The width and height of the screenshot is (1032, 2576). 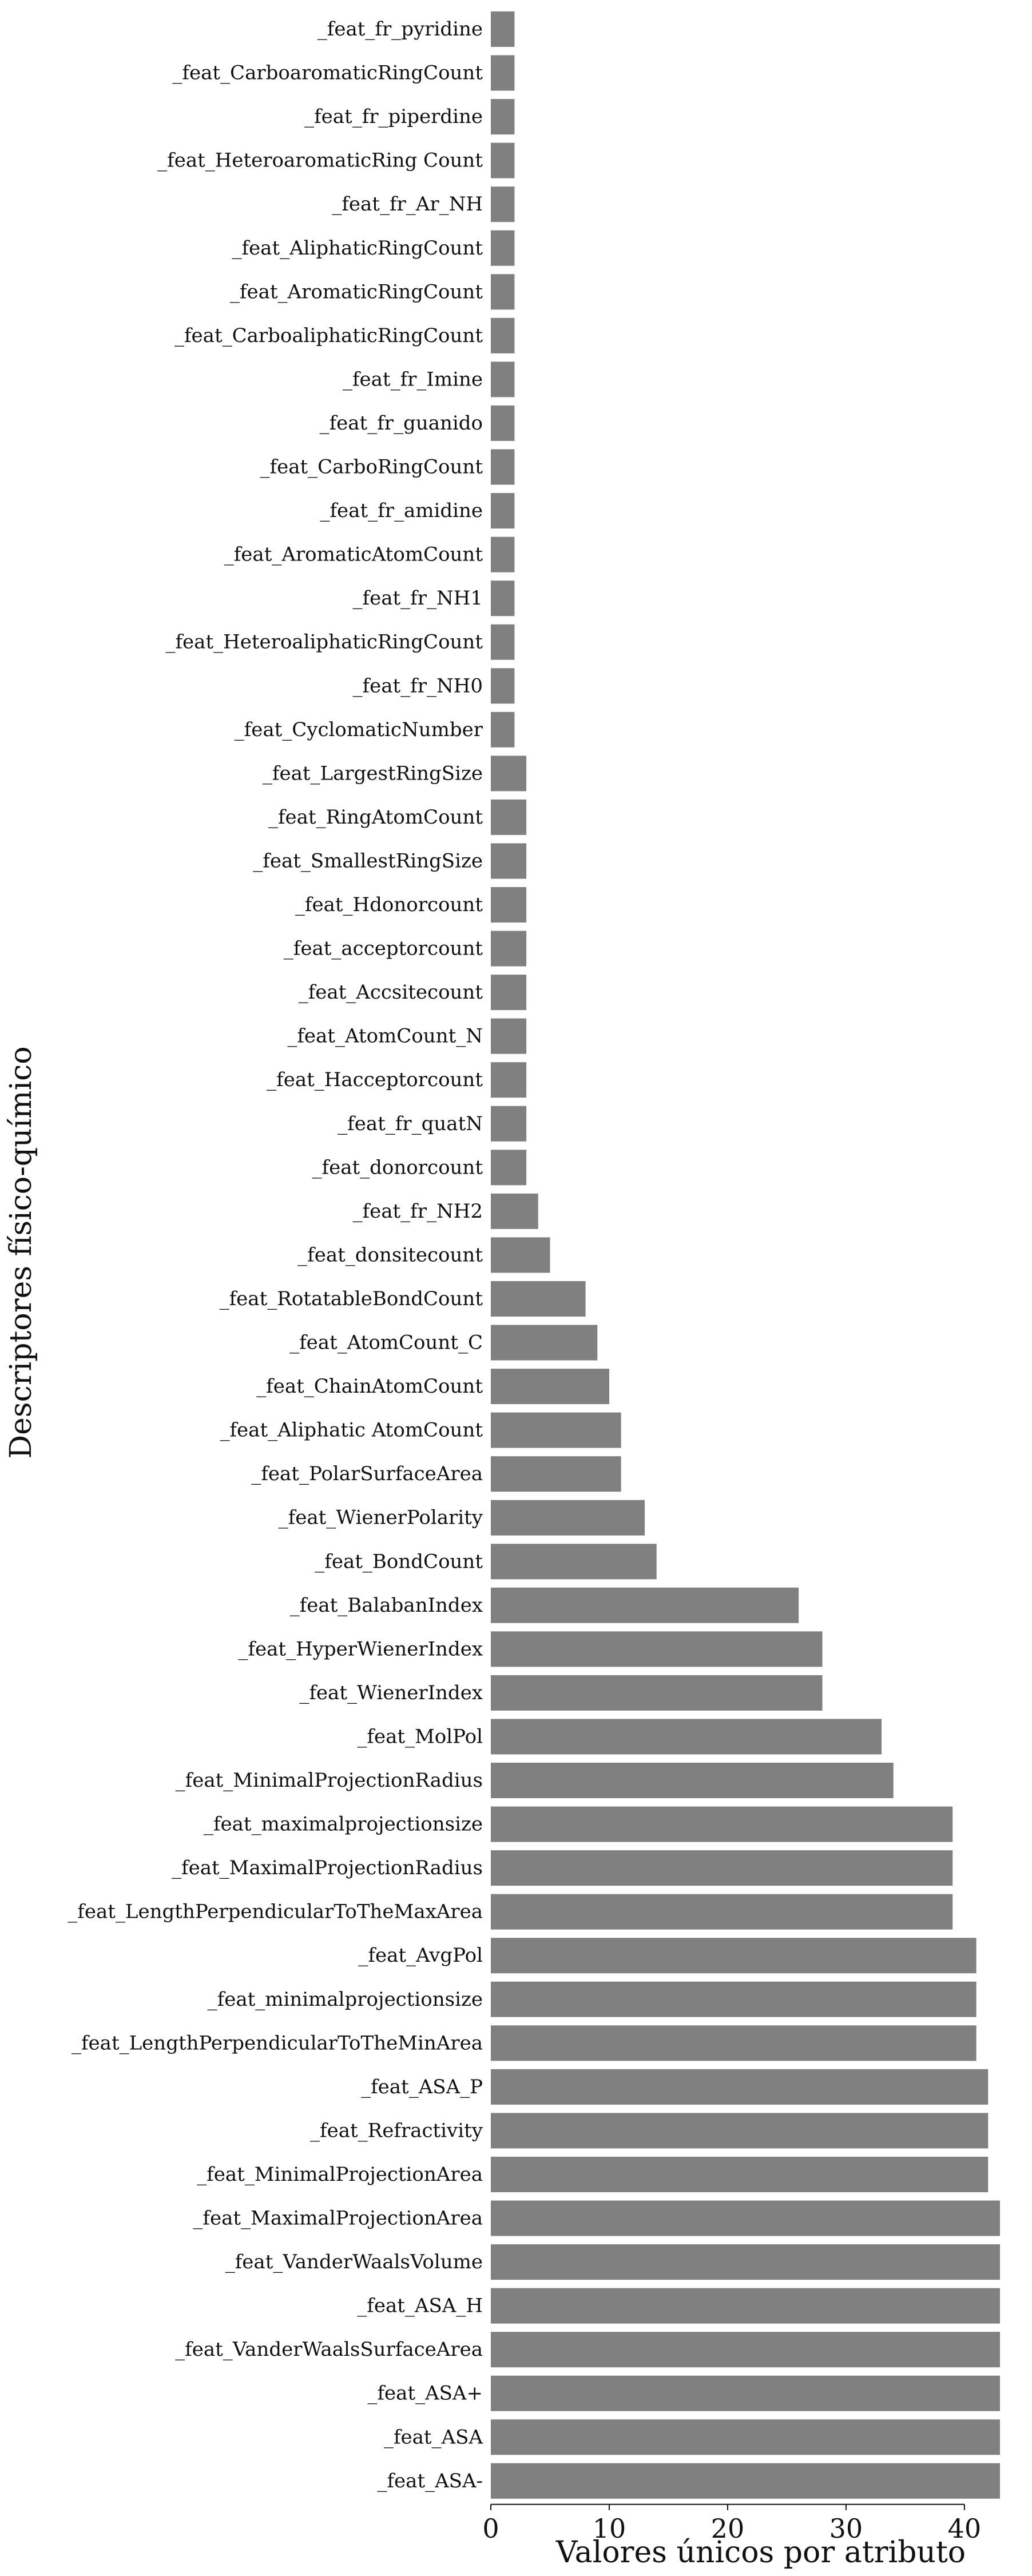 I want to click on category-label: _feat_fr_Imine, so click(x=413, y=380).